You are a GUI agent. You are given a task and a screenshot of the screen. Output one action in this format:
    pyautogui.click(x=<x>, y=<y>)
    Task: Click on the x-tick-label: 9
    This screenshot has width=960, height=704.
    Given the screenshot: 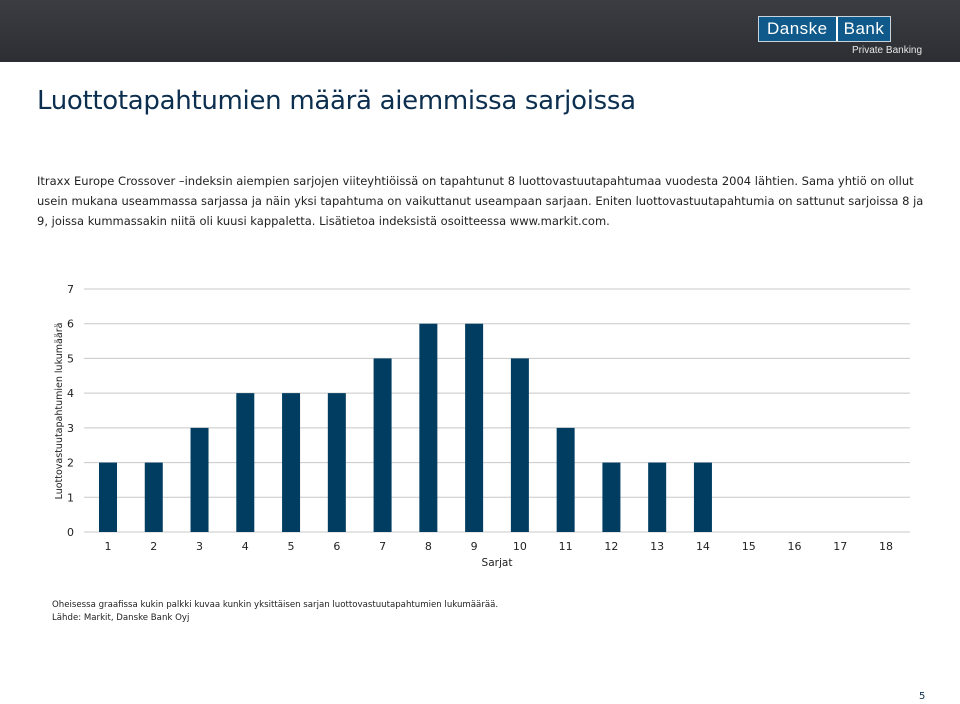 What is the action you would take?
    pyautogui.click(x=474, y=546)
    